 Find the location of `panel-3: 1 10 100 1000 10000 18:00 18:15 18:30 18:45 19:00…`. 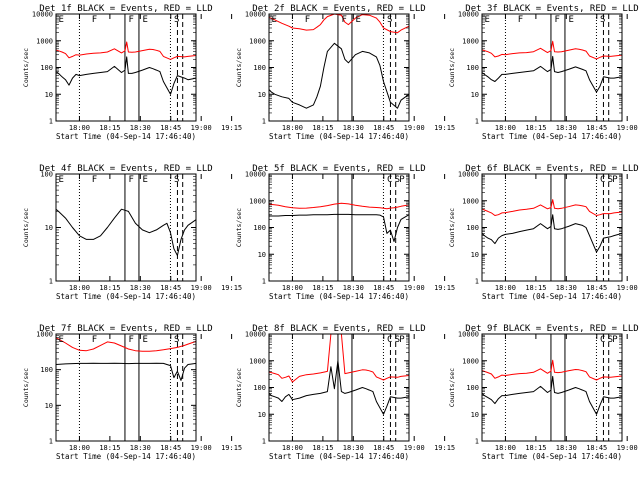

panel-3: 1 10 100 1000 10000 18:00 18:15 18:30 18:45 19:00… is located at coordinates (543, 72).